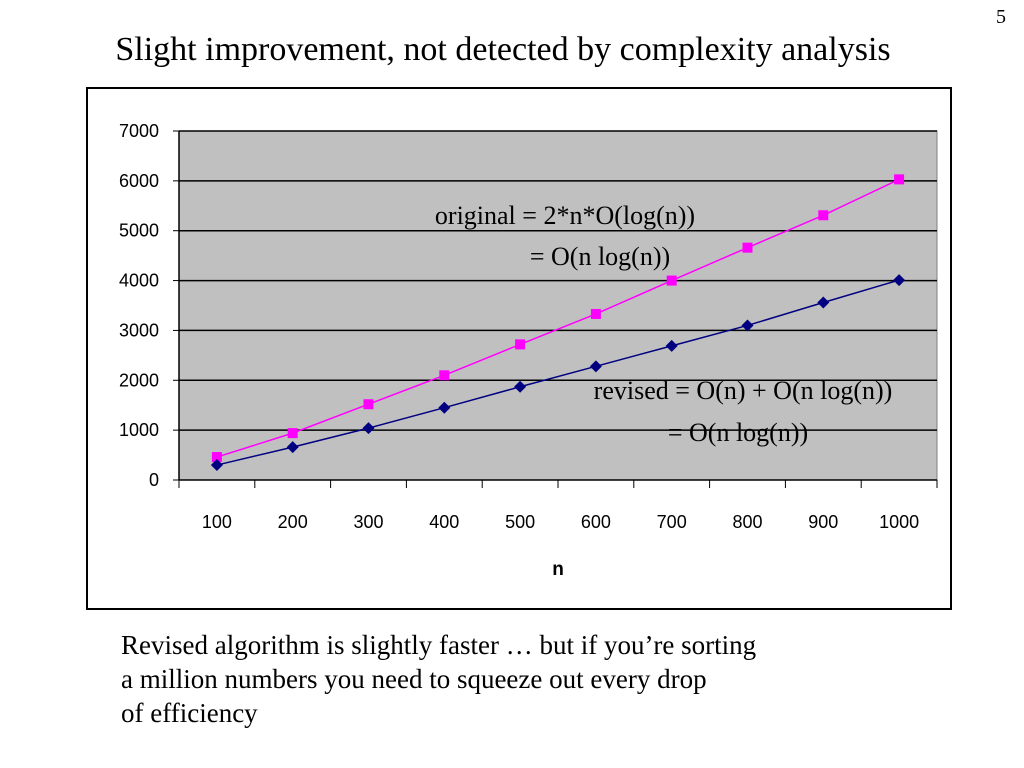 The width and height of the screenshot is (1024, 768). Describe the element at coordinates (520, 522) in the screenshot. I see `x-tick-label: 500` at that location.